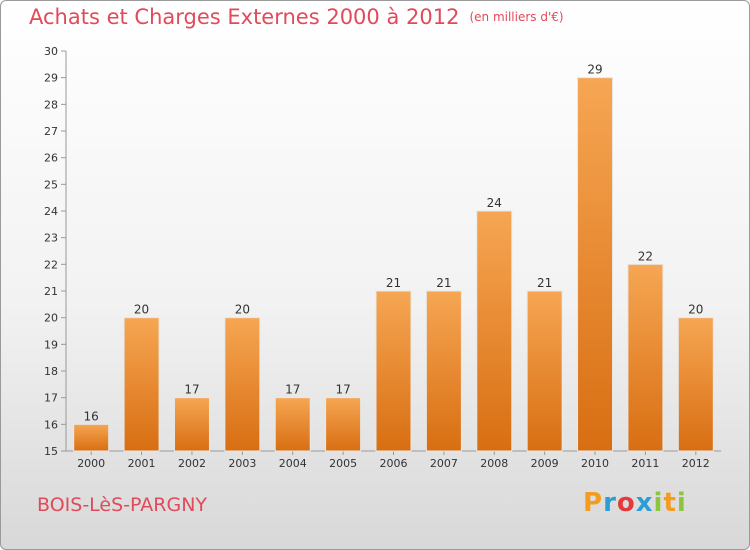 The image size is (750, 550). I want to click on y-tick-label: 21, so click(51, 291).